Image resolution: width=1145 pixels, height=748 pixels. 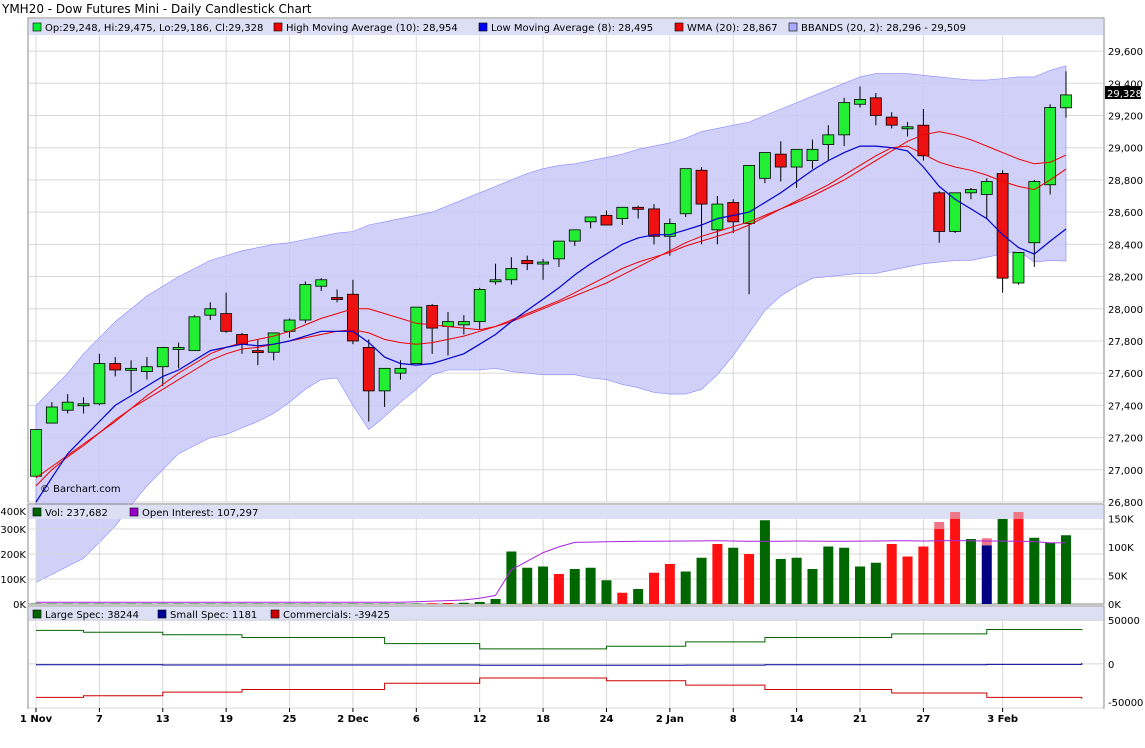 What do you see at coordinates (860, 719) in the screenshot?
I see `x-tick-label: 21` at bounding box center [860, 719].